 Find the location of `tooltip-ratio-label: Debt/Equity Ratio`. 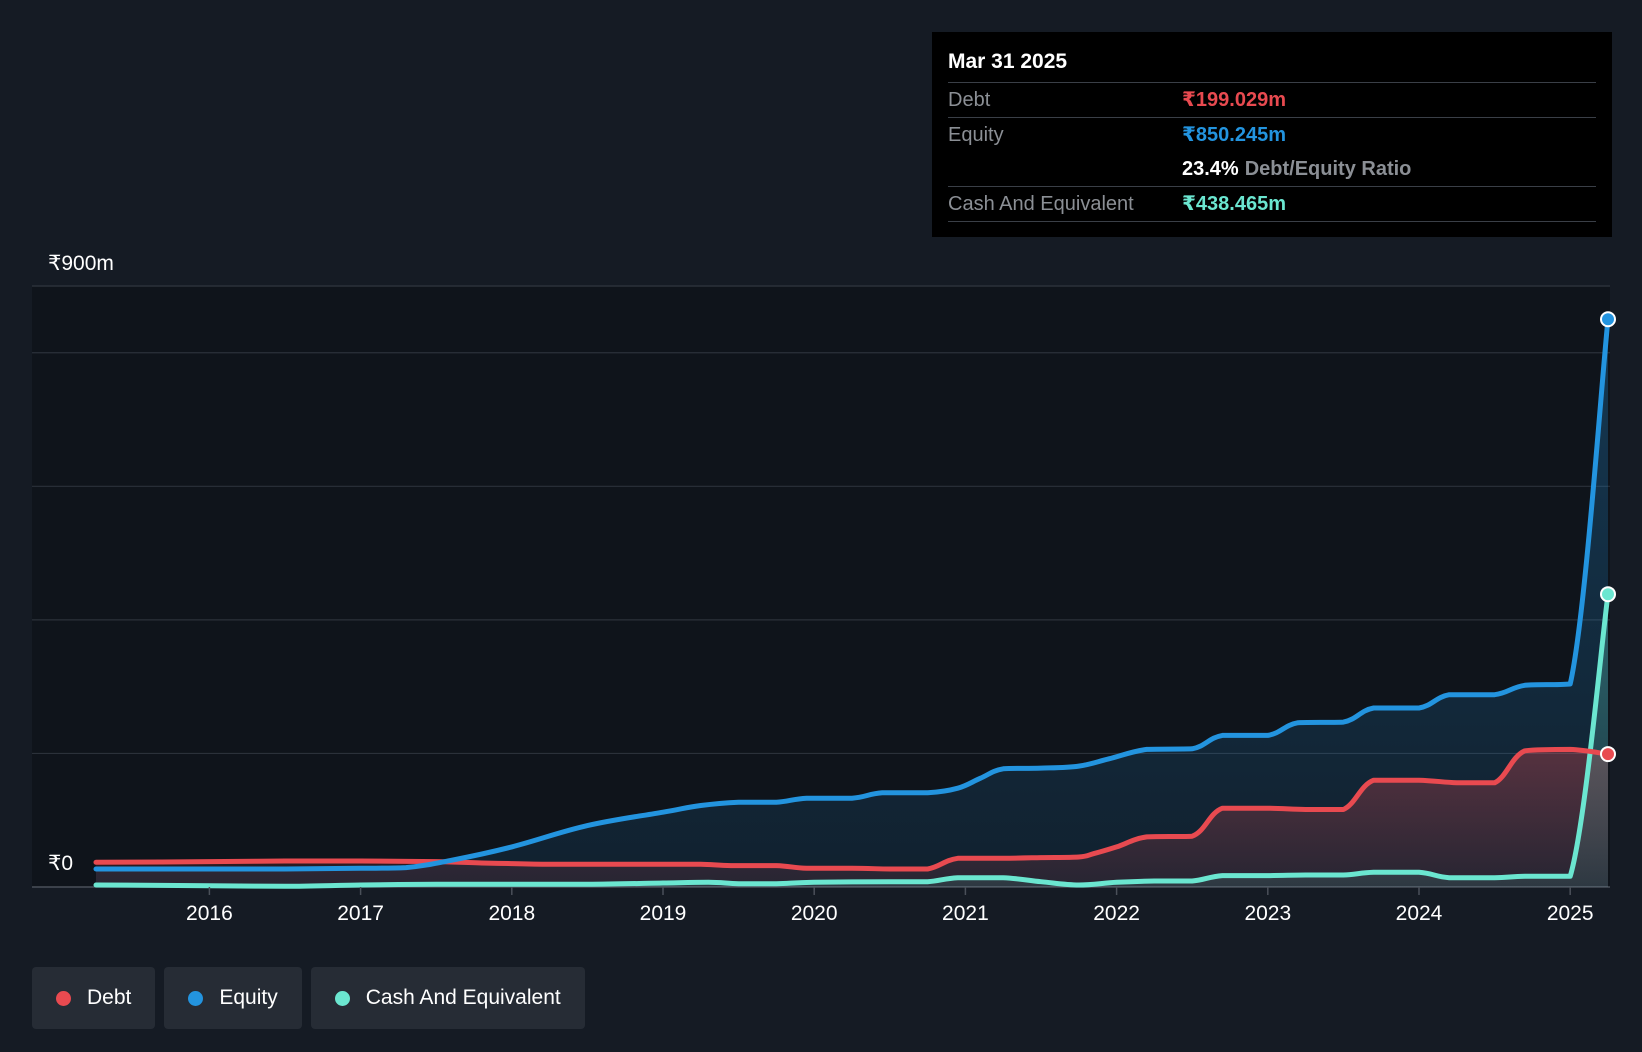

tooltip-ratio-label: Debt/Equity Ratio is located at coordinates (1328, 169).